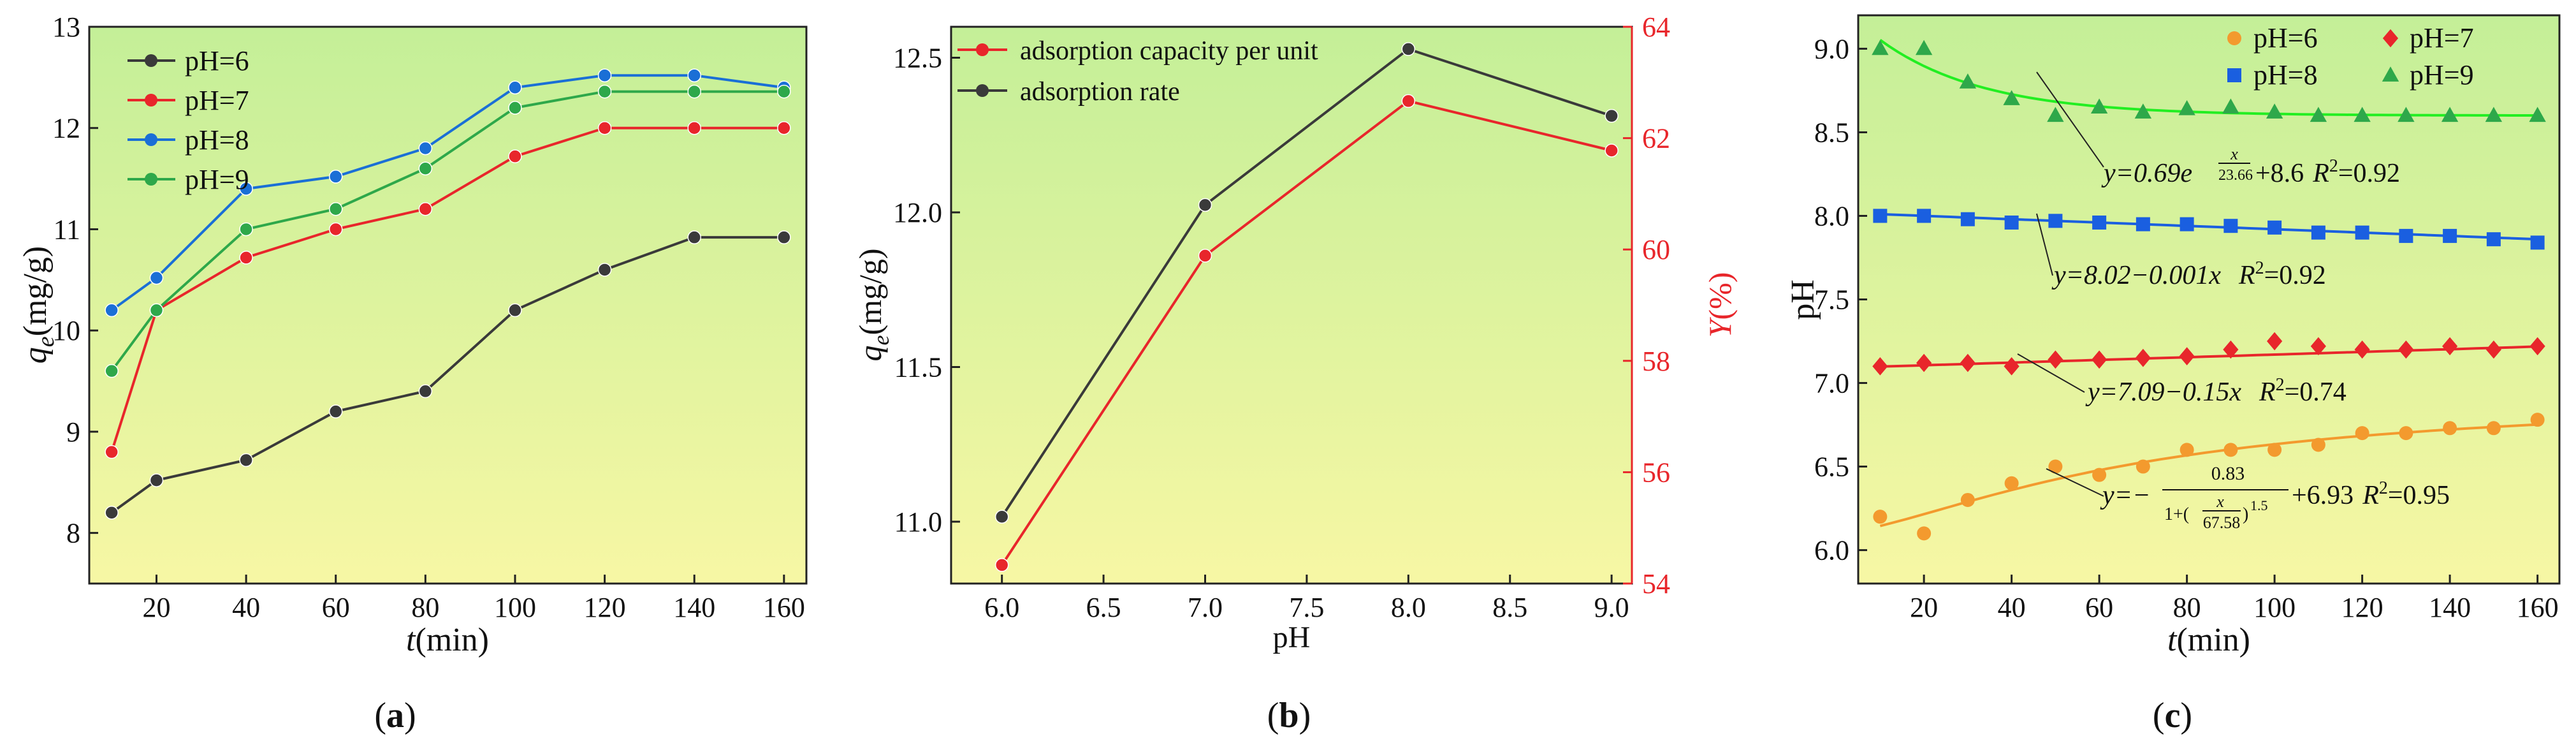 The width and height of the screenshot is (2576, 750). Describe the element at coordinates (1831, 300) in the screenshot. I see `y-tick-label: 7.5` at that location.